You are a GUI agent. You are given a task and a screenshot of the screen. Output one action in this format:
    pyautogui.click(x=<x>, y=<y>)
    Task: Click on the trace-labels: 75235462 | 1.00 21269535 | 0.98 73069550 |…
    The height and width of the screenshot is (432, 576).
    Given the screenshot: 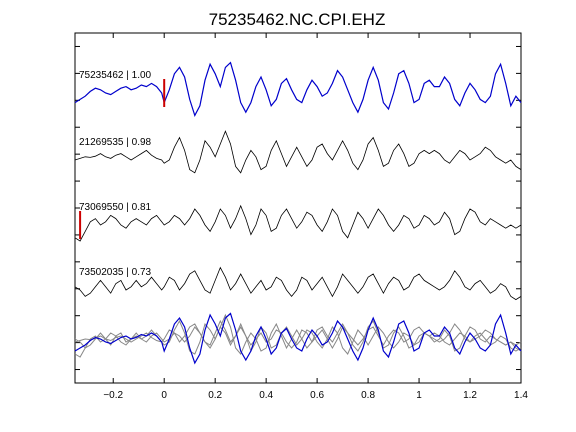 What is the action you would take?
    pyautogui.click(x=115, y=174)
    